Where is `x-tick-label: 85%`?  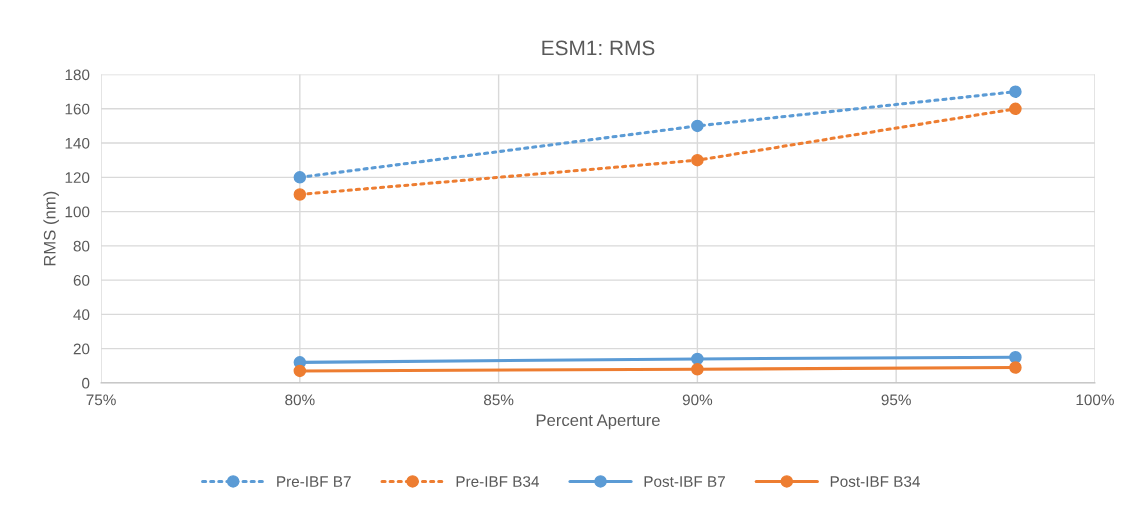
x-tick-label: 85% is located at coordinates (498, 400).